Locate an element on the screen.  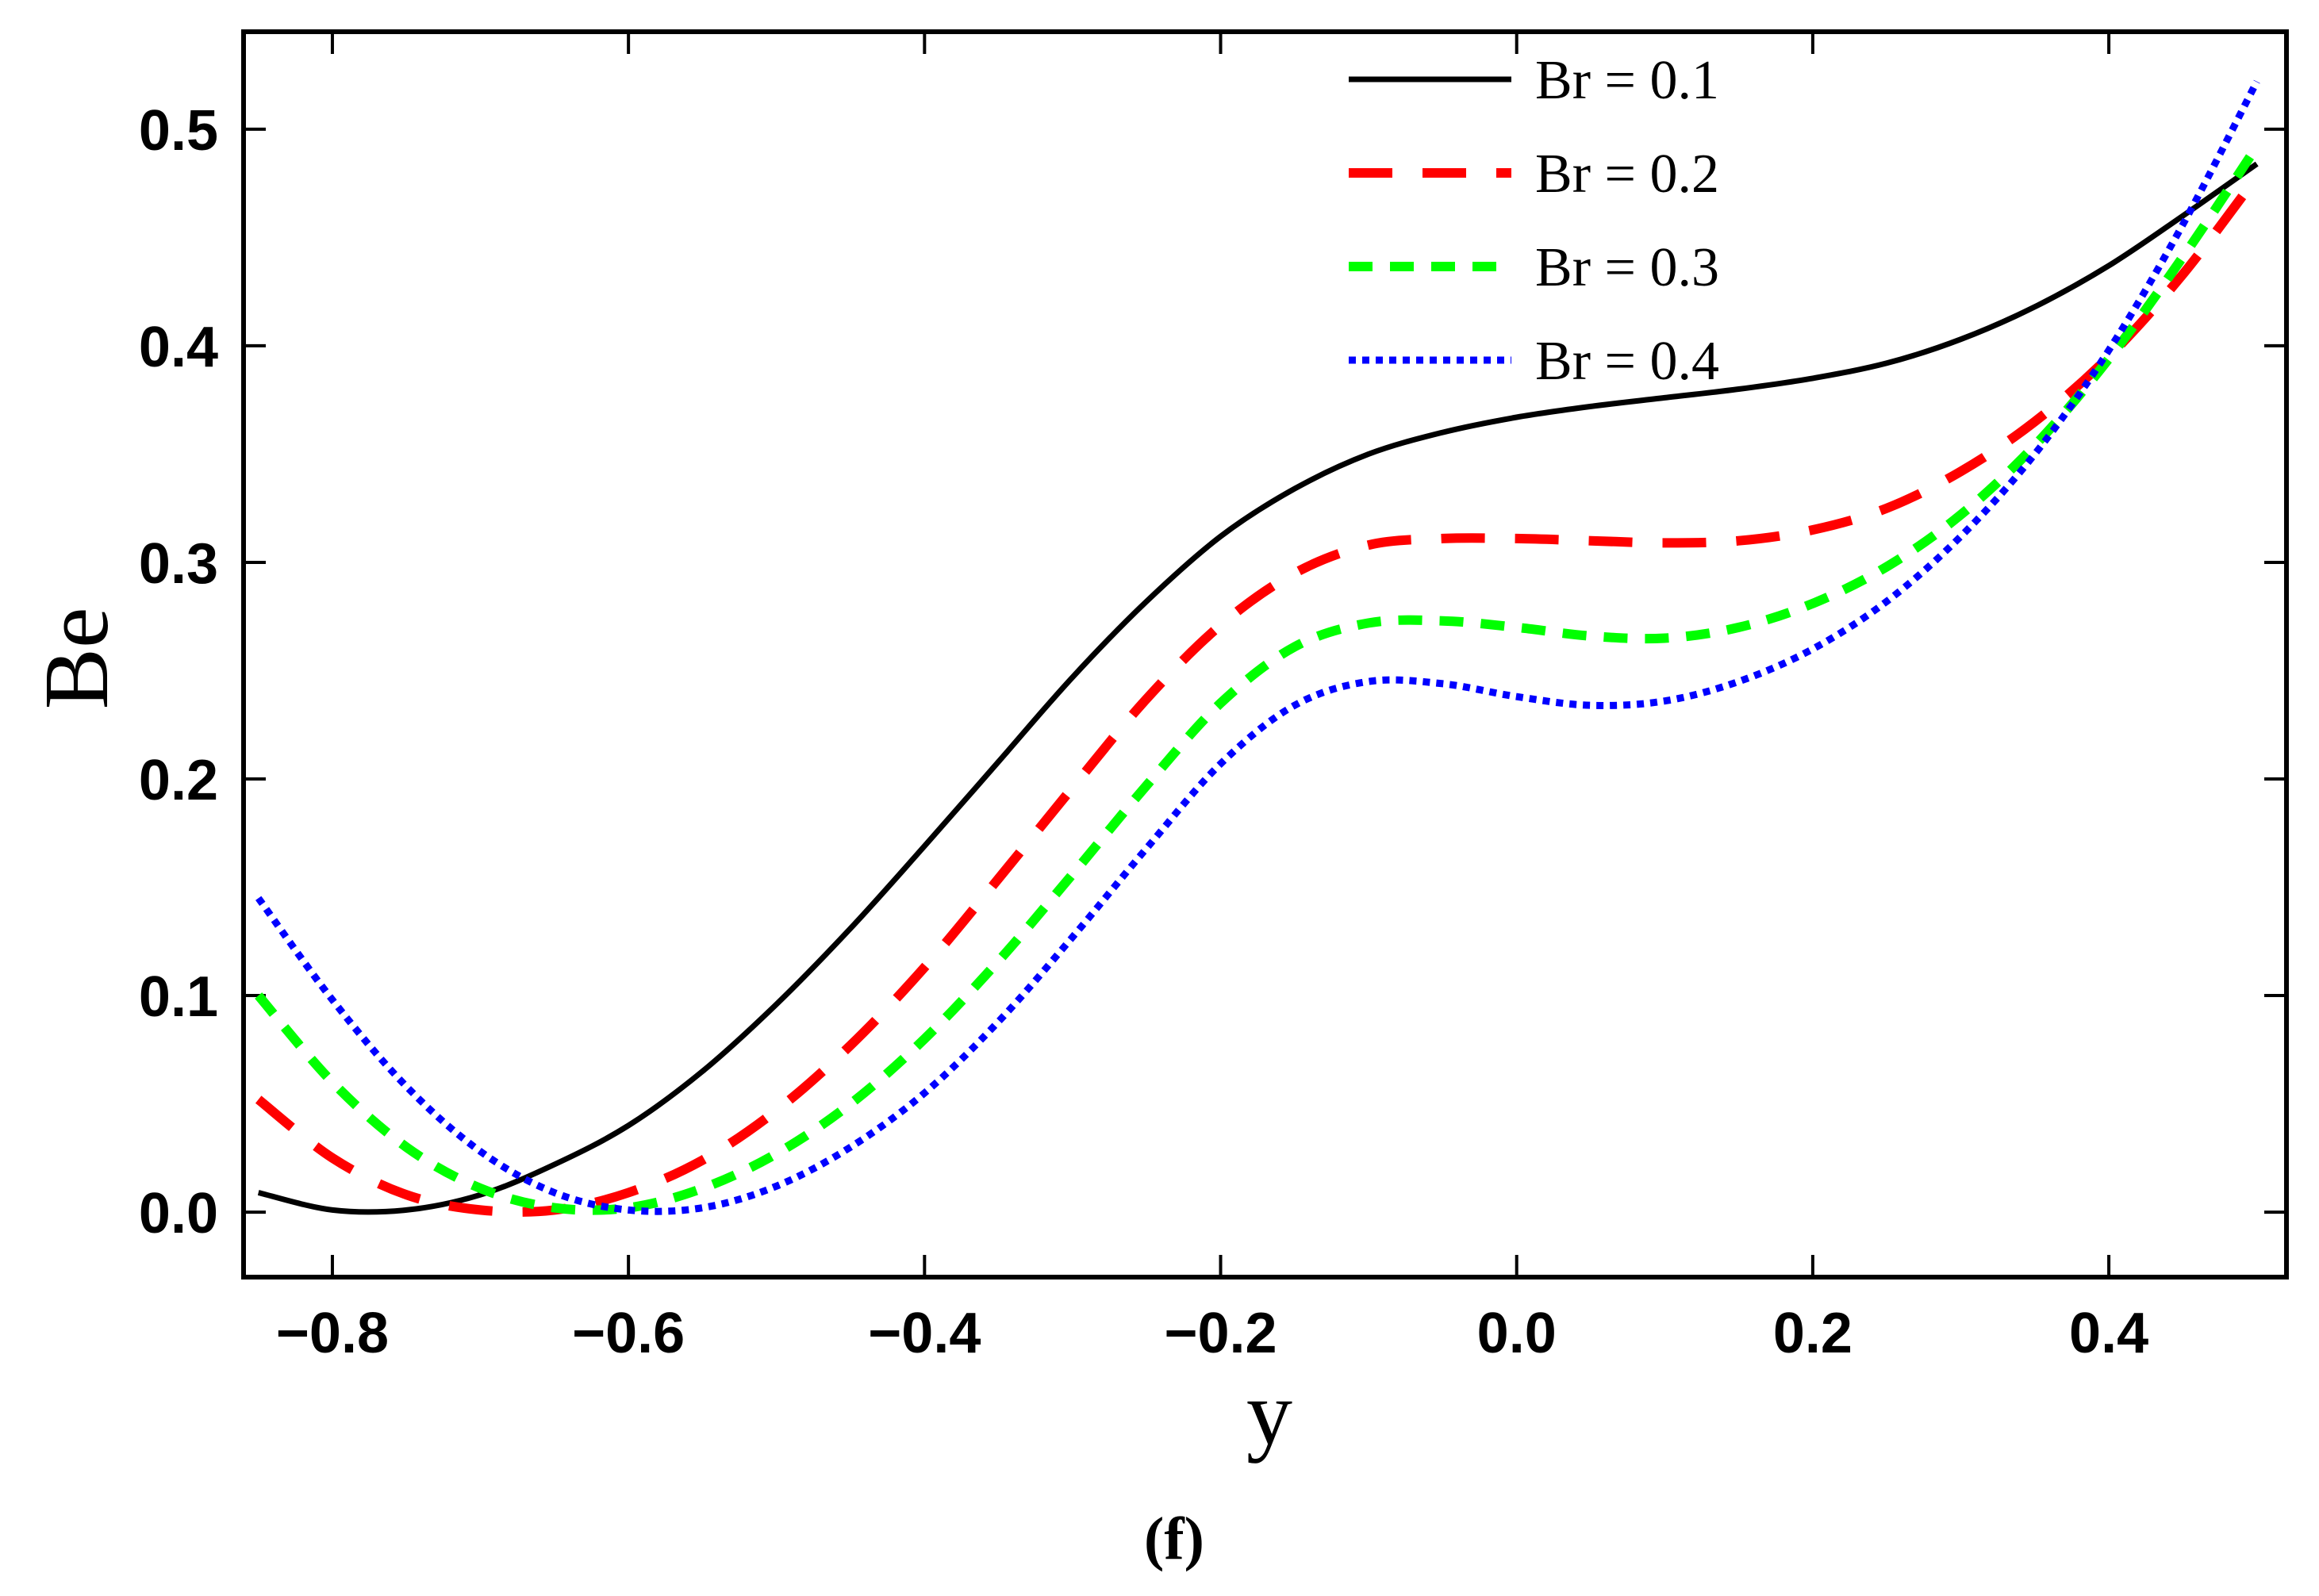
x-tick-label: −0.6 is located at coordinates (628, 1333).